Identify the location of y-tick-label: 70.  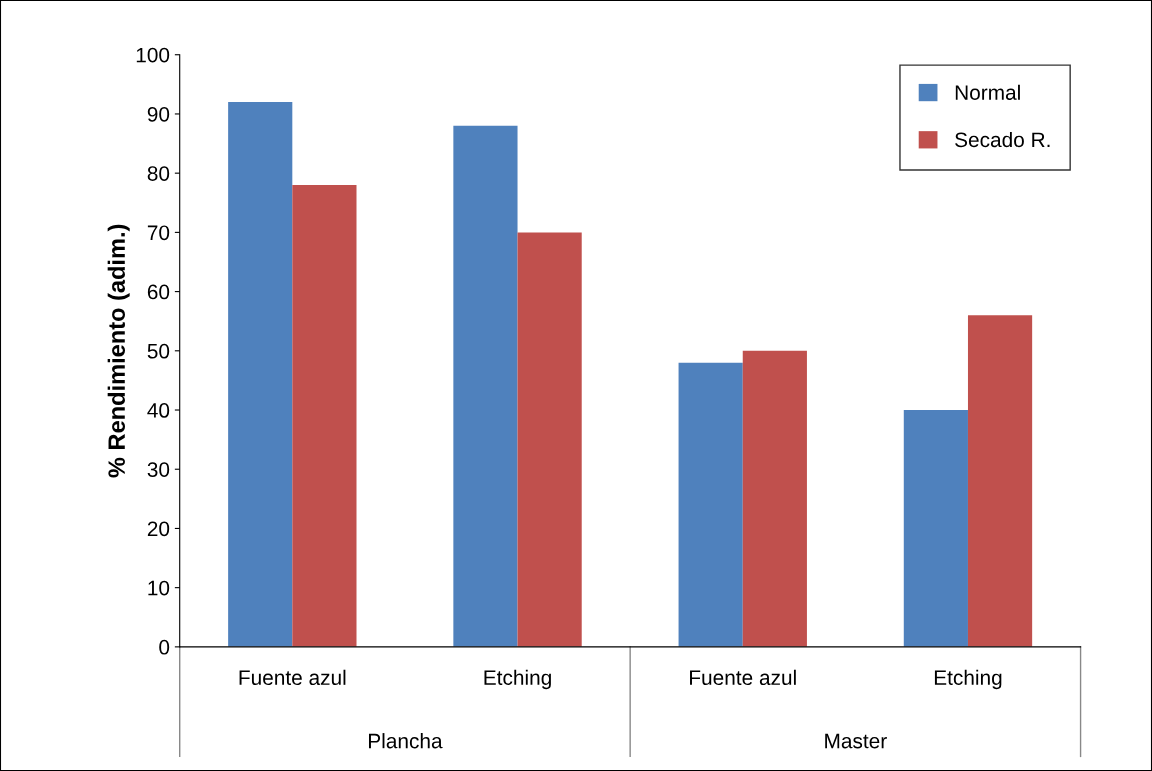
(158, 233).